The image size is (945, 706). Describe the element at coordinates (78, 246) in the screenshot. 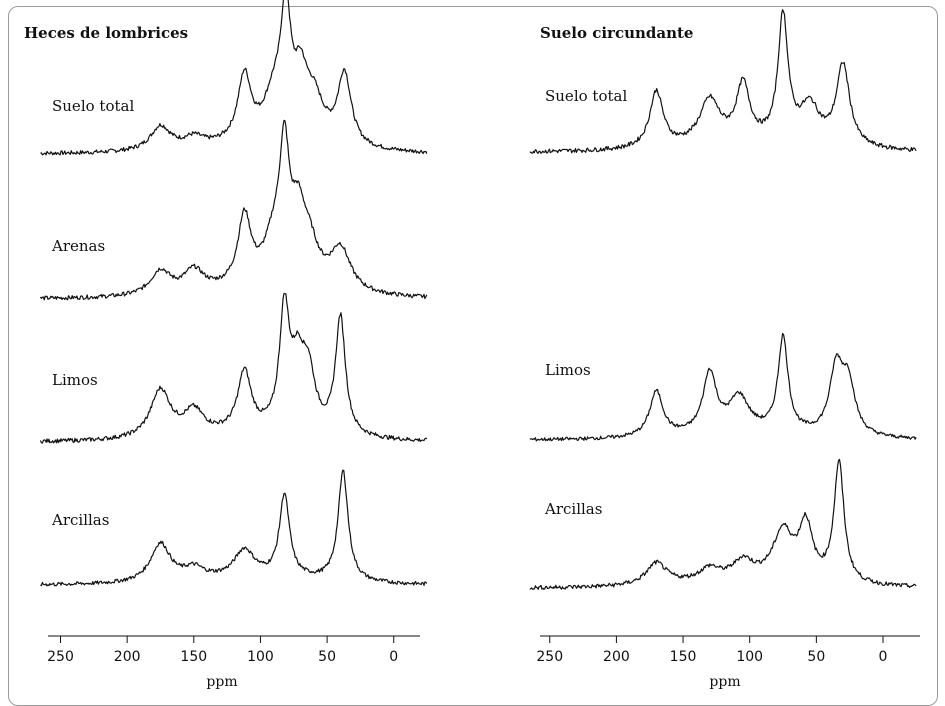

I see `series-label: Arenas` at that location.